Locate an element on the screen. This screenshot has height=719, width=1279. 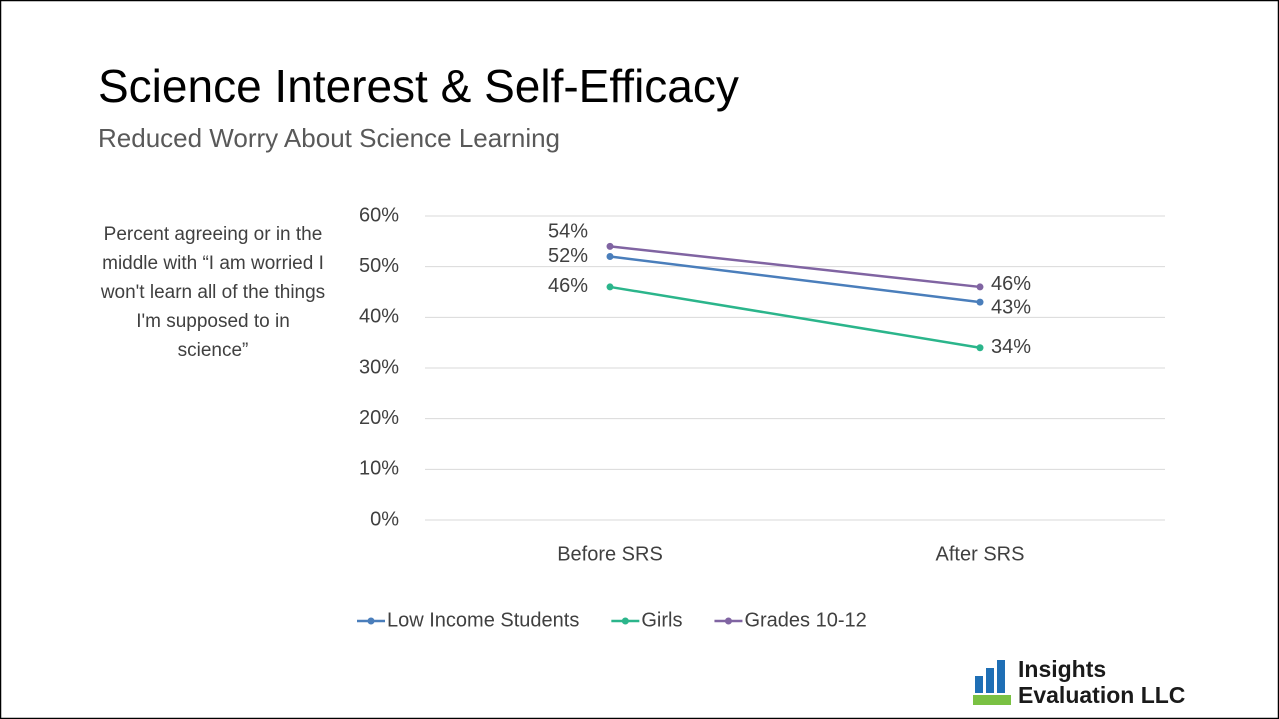
x-tick-label: After SRS is located at coordinates (980, 554).